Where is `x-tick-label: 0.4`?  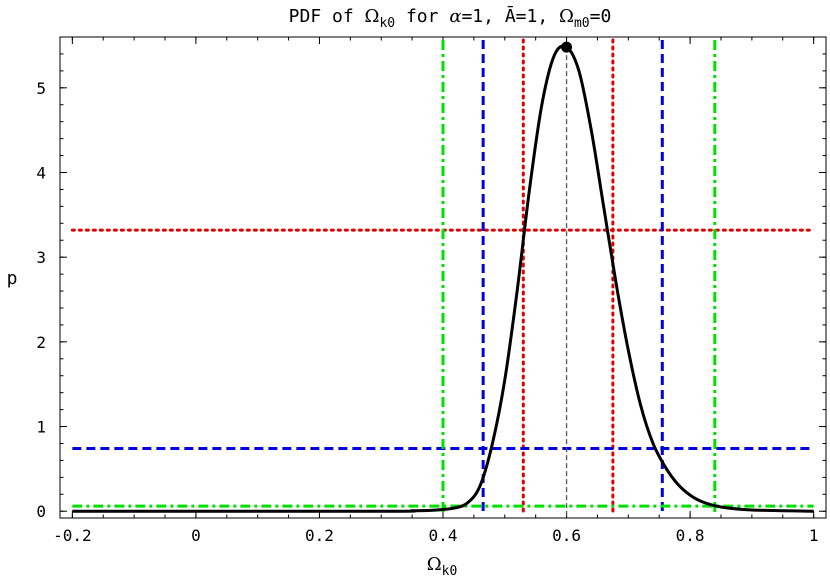
x-tick-label: 0.4 is located at coordinates (443, 535).